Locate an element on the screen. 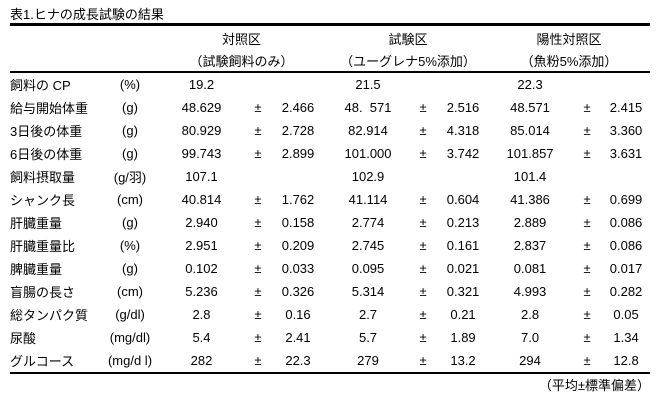 The image size is (664, 414). mean-value-group2: 2.837 is located at coordinates (530, 245).